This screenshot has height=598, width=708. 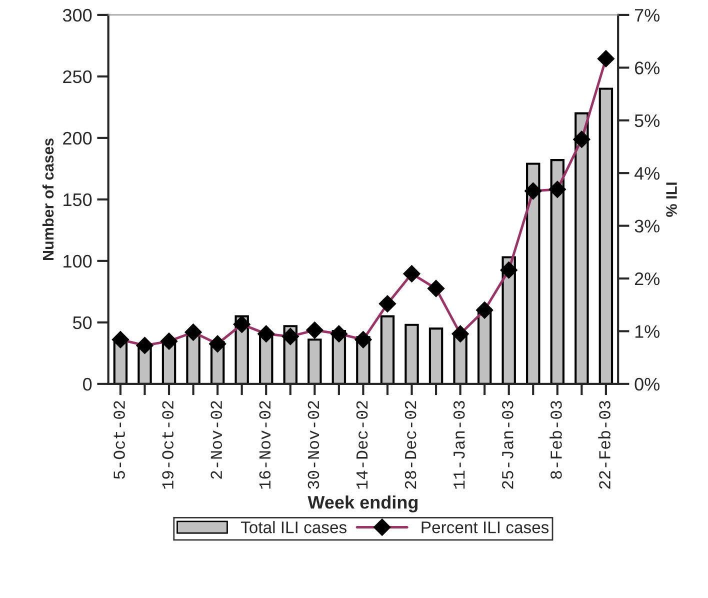 What do you see at coordinates (556, 439) in the screenshot?
I see `x-tick-label: 8-Feb-03` at bounding box center [556, 439].